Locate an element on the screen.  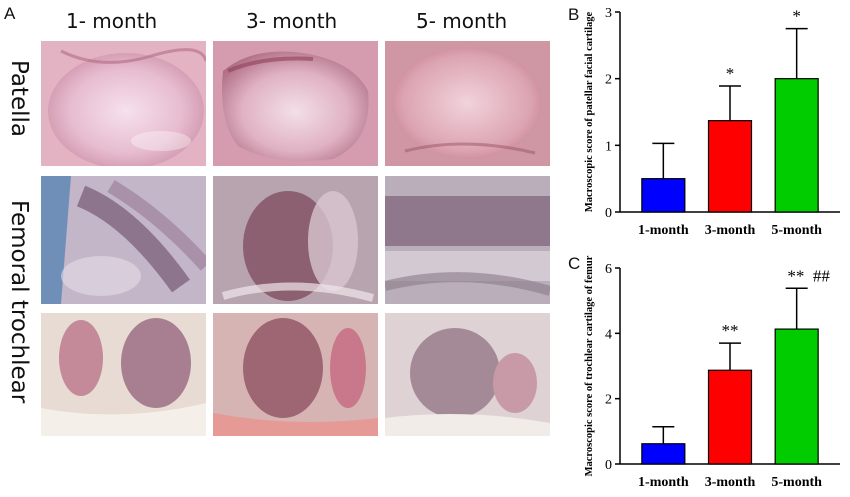
chart-b-y-tick-label: 3 is located at coordinates (608, 13).